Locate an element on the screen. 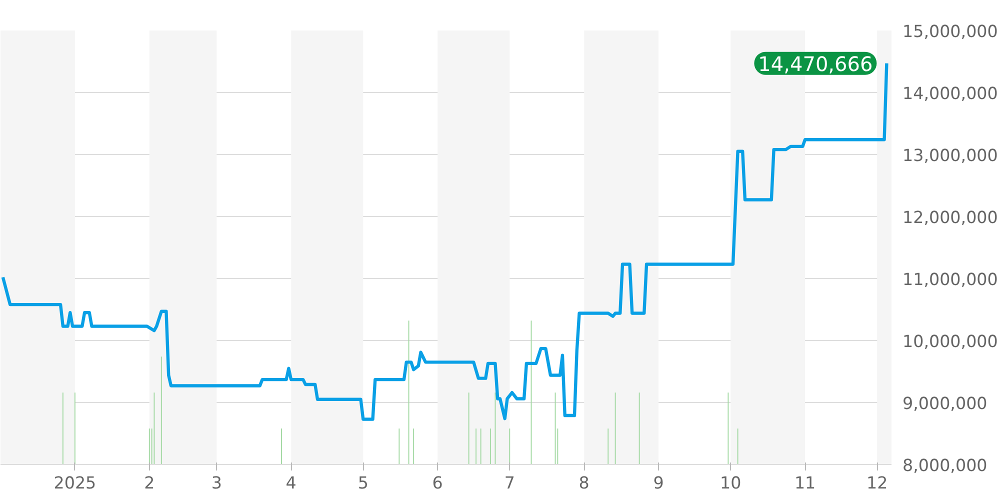  y-tick-label: 13,000,000 is located at coordinates (950, 155).